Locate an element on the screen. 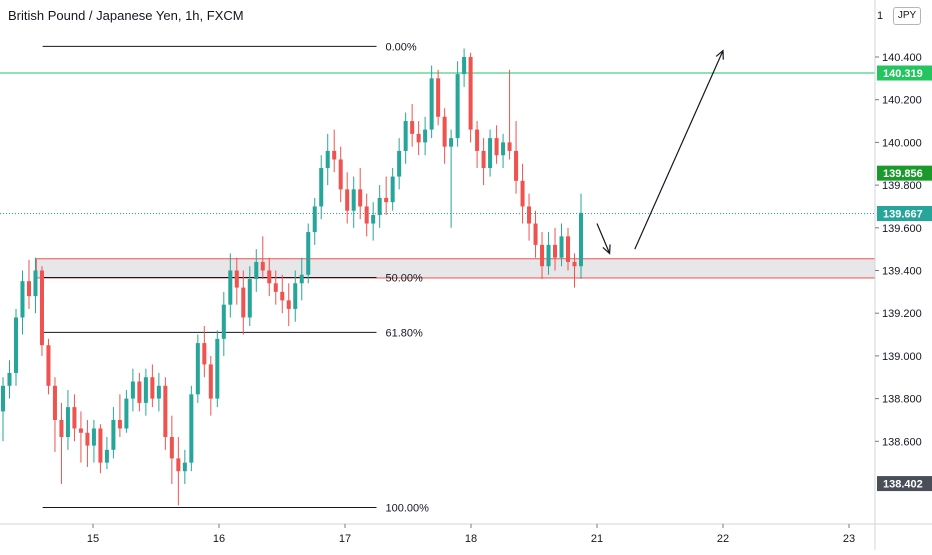  price-tick-label: 139.200 is located at coordinates (902, 314).